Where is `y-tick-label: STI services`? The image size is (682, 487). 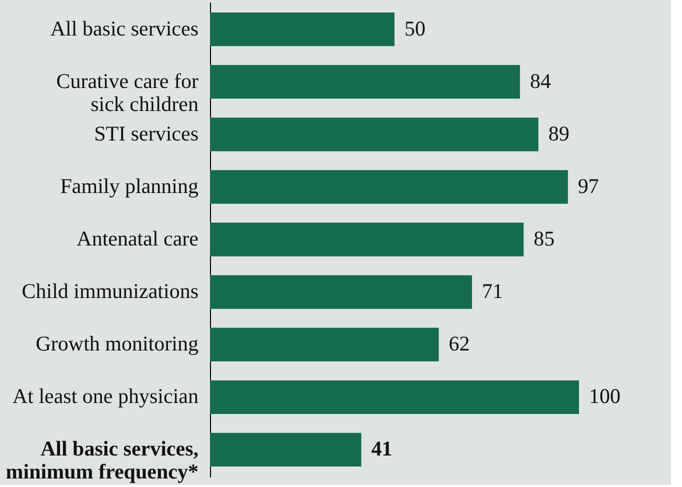
y-tick-label: STI services is located at coordinates (146, 133).